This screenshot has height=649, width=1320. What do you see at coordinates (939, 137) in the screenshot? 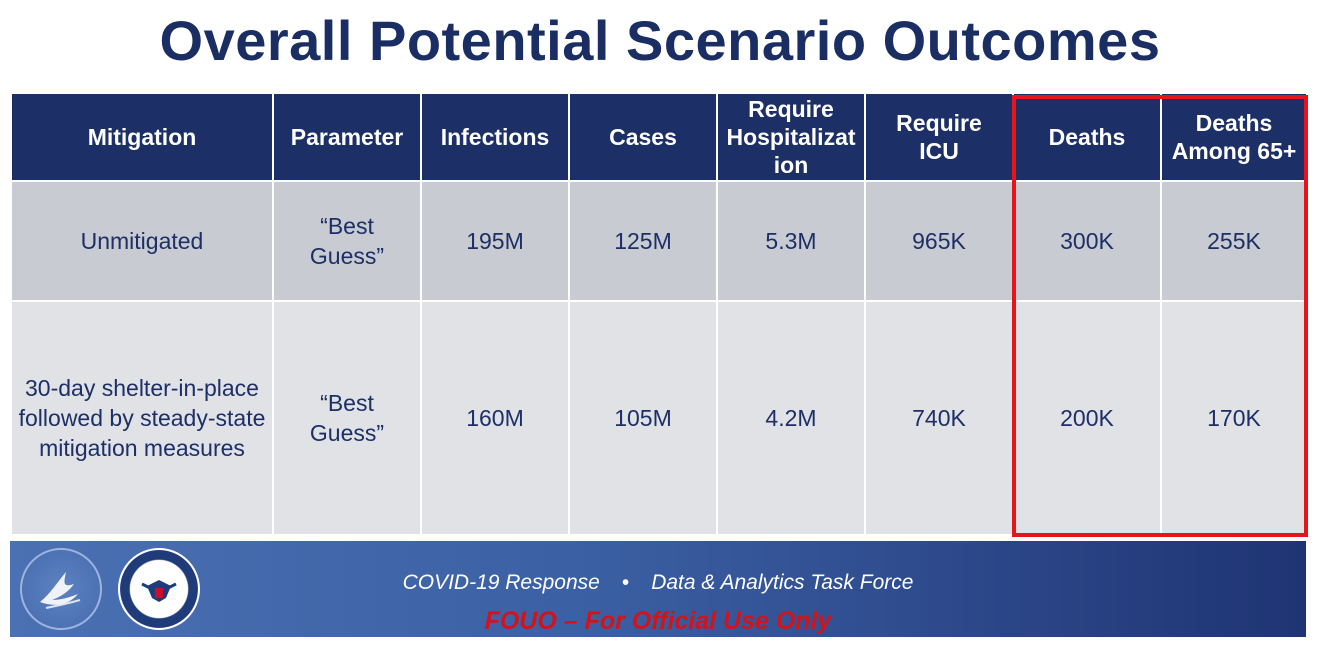
I see `header-icu: Require ICU` at bounding box center [939, 137].